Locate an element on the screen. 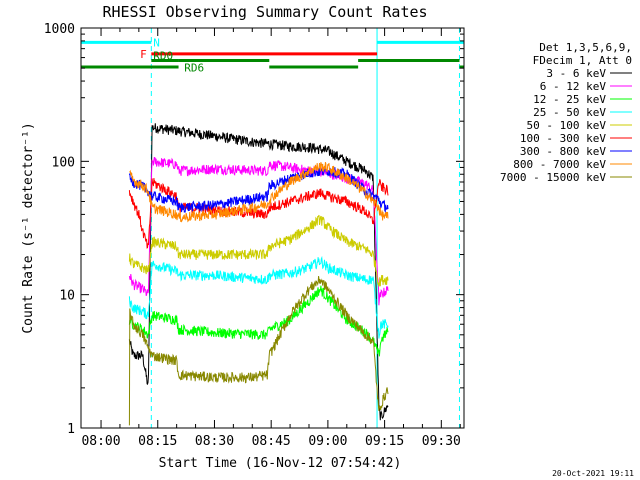 The width and height of the screenshot is (640, 480). flag-label: RD0 is located at coordinates (163, 56).